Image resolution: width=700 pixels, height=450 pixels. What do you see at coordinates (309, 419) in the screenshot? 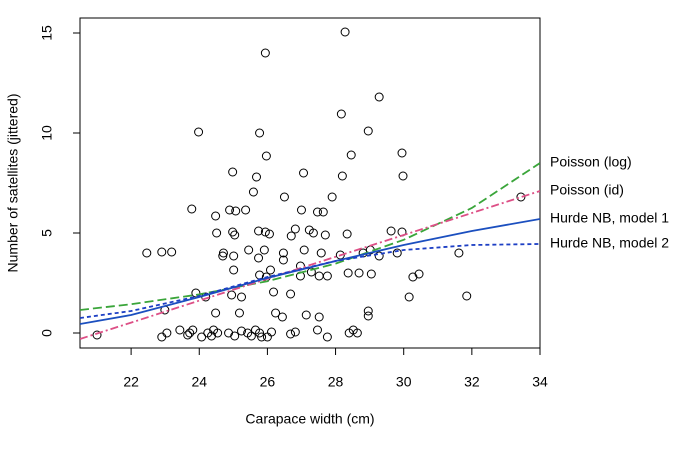
I see `x-axis-title: Carapace width (cm)` at bounding box center [309, 419].